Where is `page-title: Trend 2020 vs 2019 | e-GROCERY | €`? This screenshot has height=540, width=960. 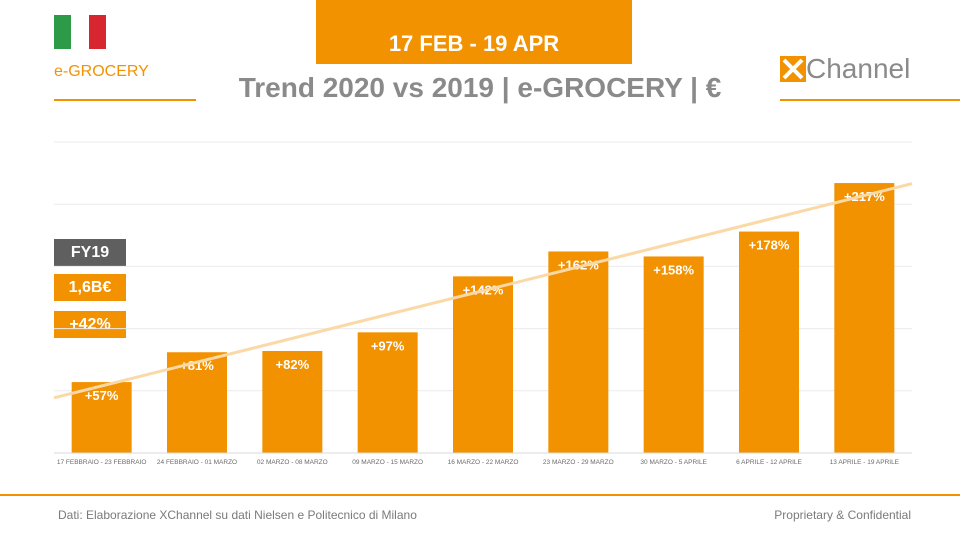
page-title: Trend 2020 vs 2019 | e-GROCERY | € is located at coordinates (480, 87).